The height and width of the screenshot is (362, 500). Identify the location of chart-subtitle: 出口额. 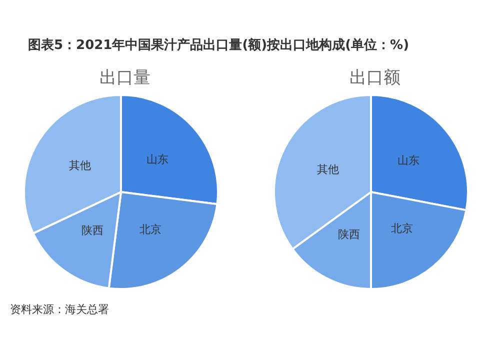
(375, 78).